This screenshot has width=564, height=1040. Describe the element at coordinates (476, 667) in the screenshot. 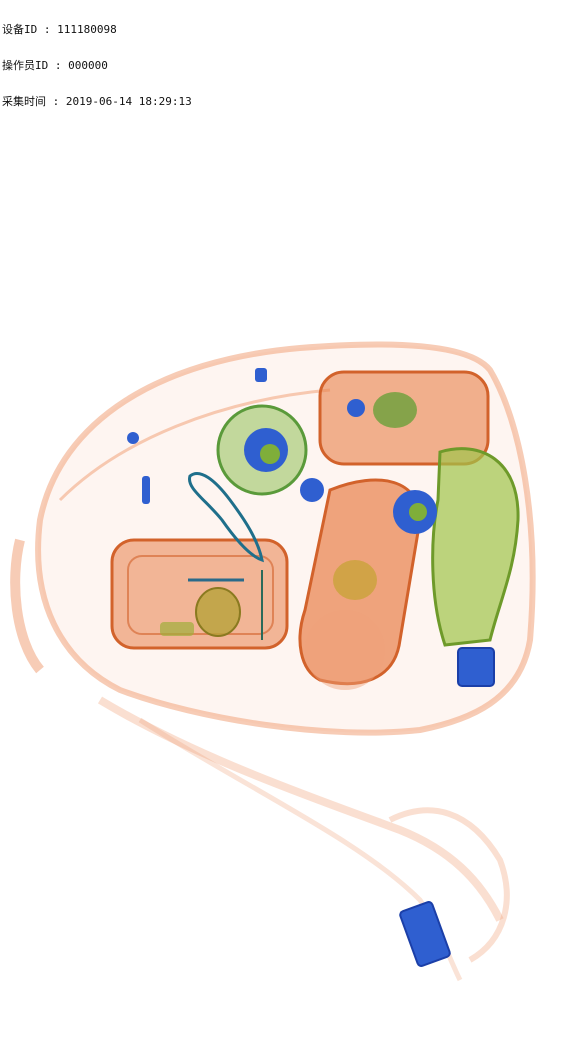

I see `metal-clip-right` at that location.